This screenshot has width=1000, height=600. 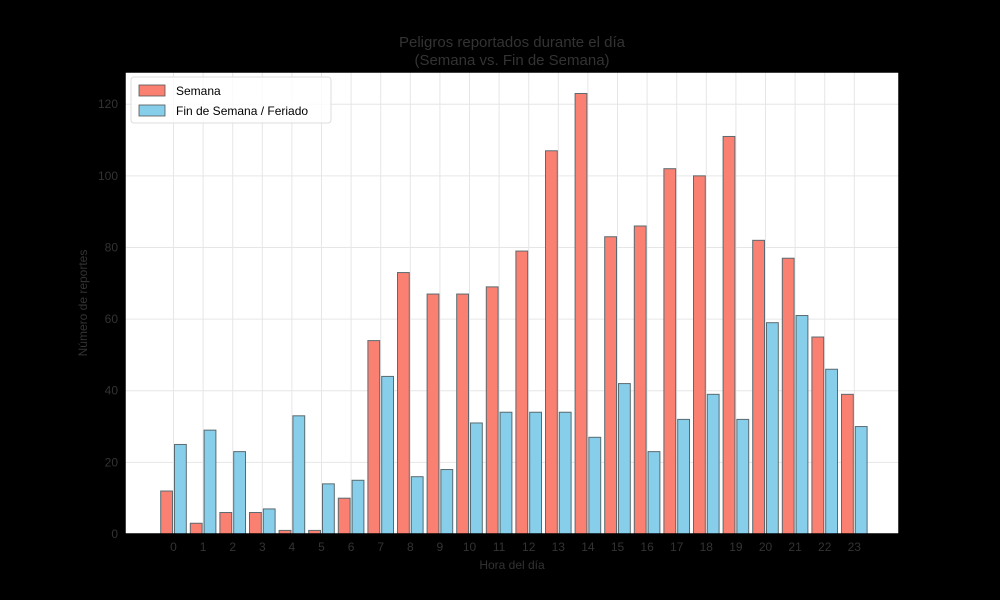 I want to click on chart-subtitle: (Semana vs. Fin de Semana), so click(x=511, y=60).